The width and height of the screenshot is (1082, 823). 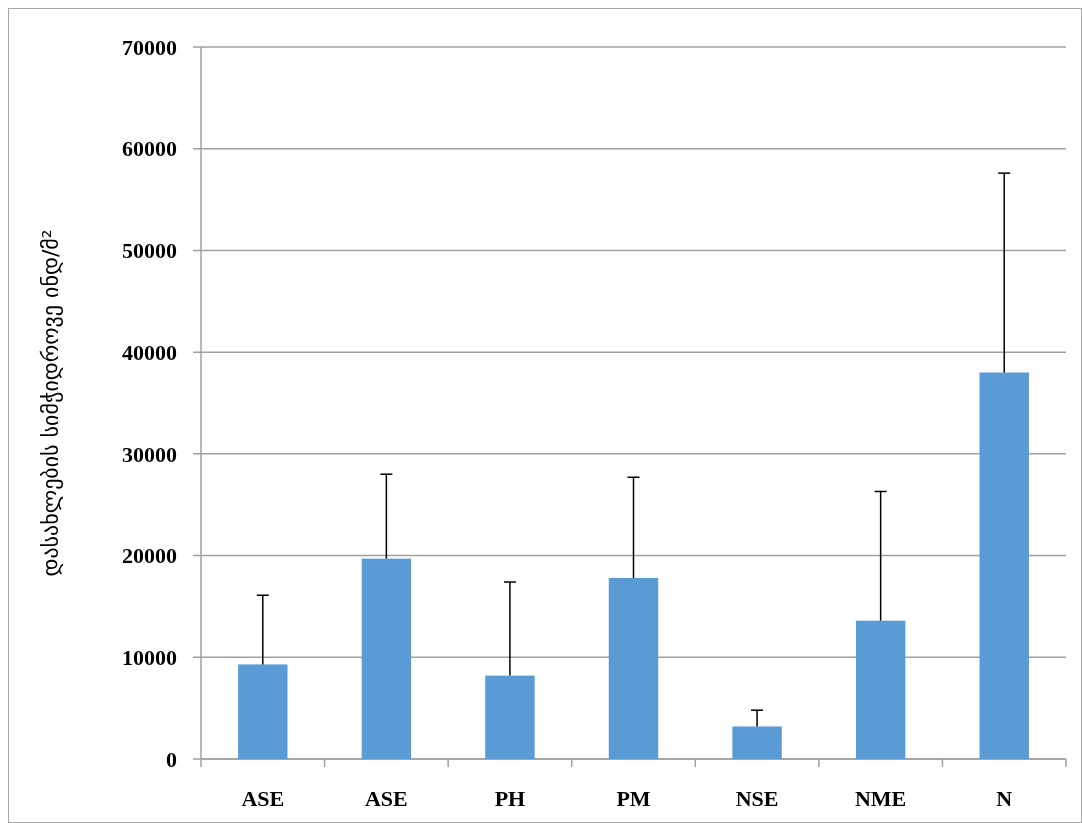 I want to click on x-tick-label: NSE, so click(x=757, y=798).